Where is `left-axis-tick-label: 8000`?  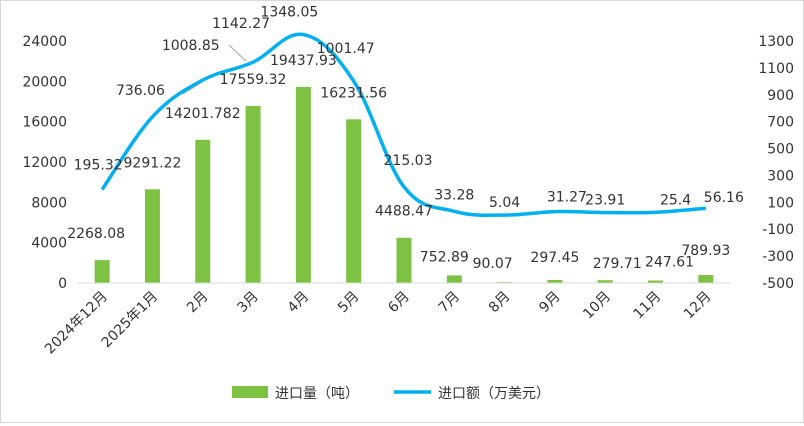 left-axis-tick-label: 8000 is located at coordinates (49, 203).